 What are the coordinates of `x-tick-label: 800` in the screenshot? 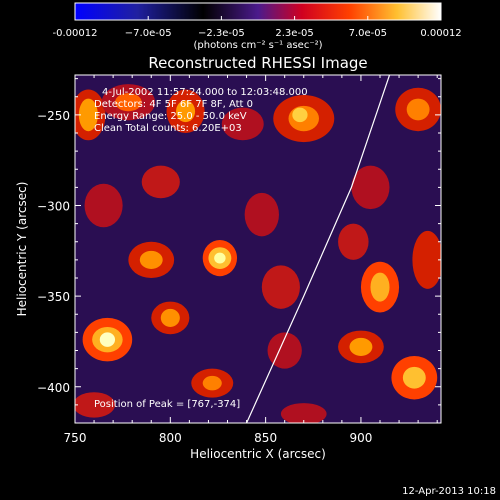 It's located at (170, 438).